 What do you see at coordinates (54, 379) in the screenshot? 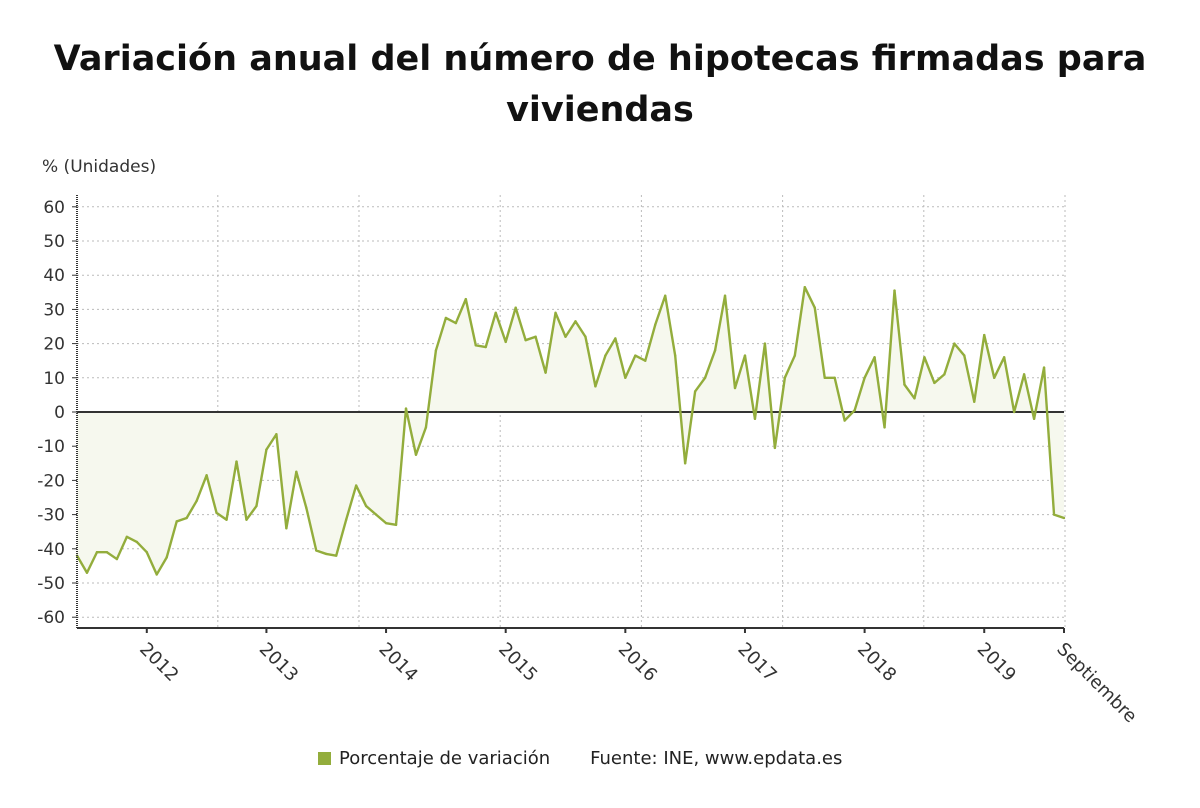
I see `y-tick-label: 10` at bounding box center [54, 379].